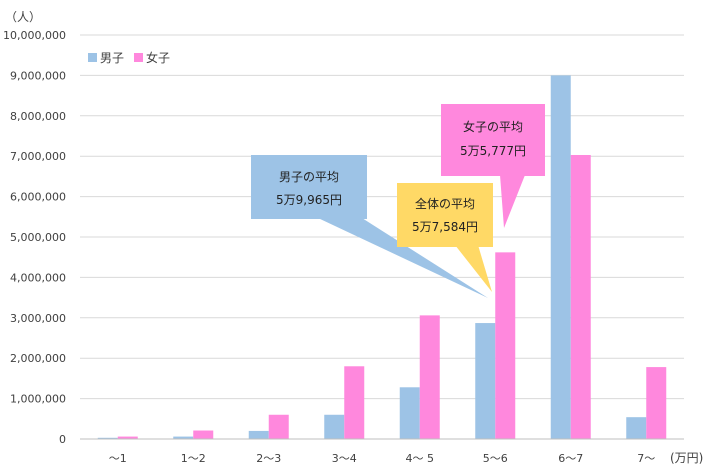 The width and height of the screenshot is (717, 474). Describe the element at coordinates (309, 187) in the screenshot. I see `callout-male-box` at that location.